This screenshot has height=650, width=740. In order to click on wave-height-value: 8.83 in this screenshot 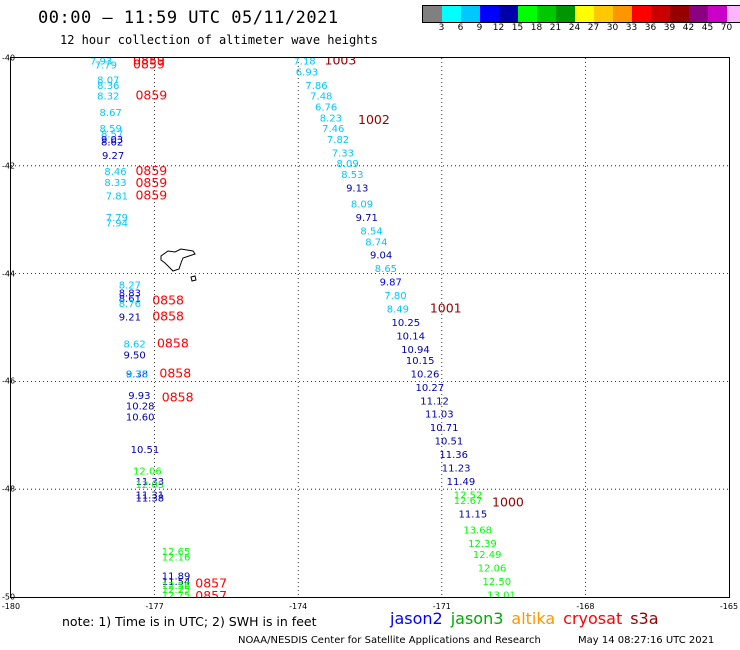, I will do `click(130, 293)`.